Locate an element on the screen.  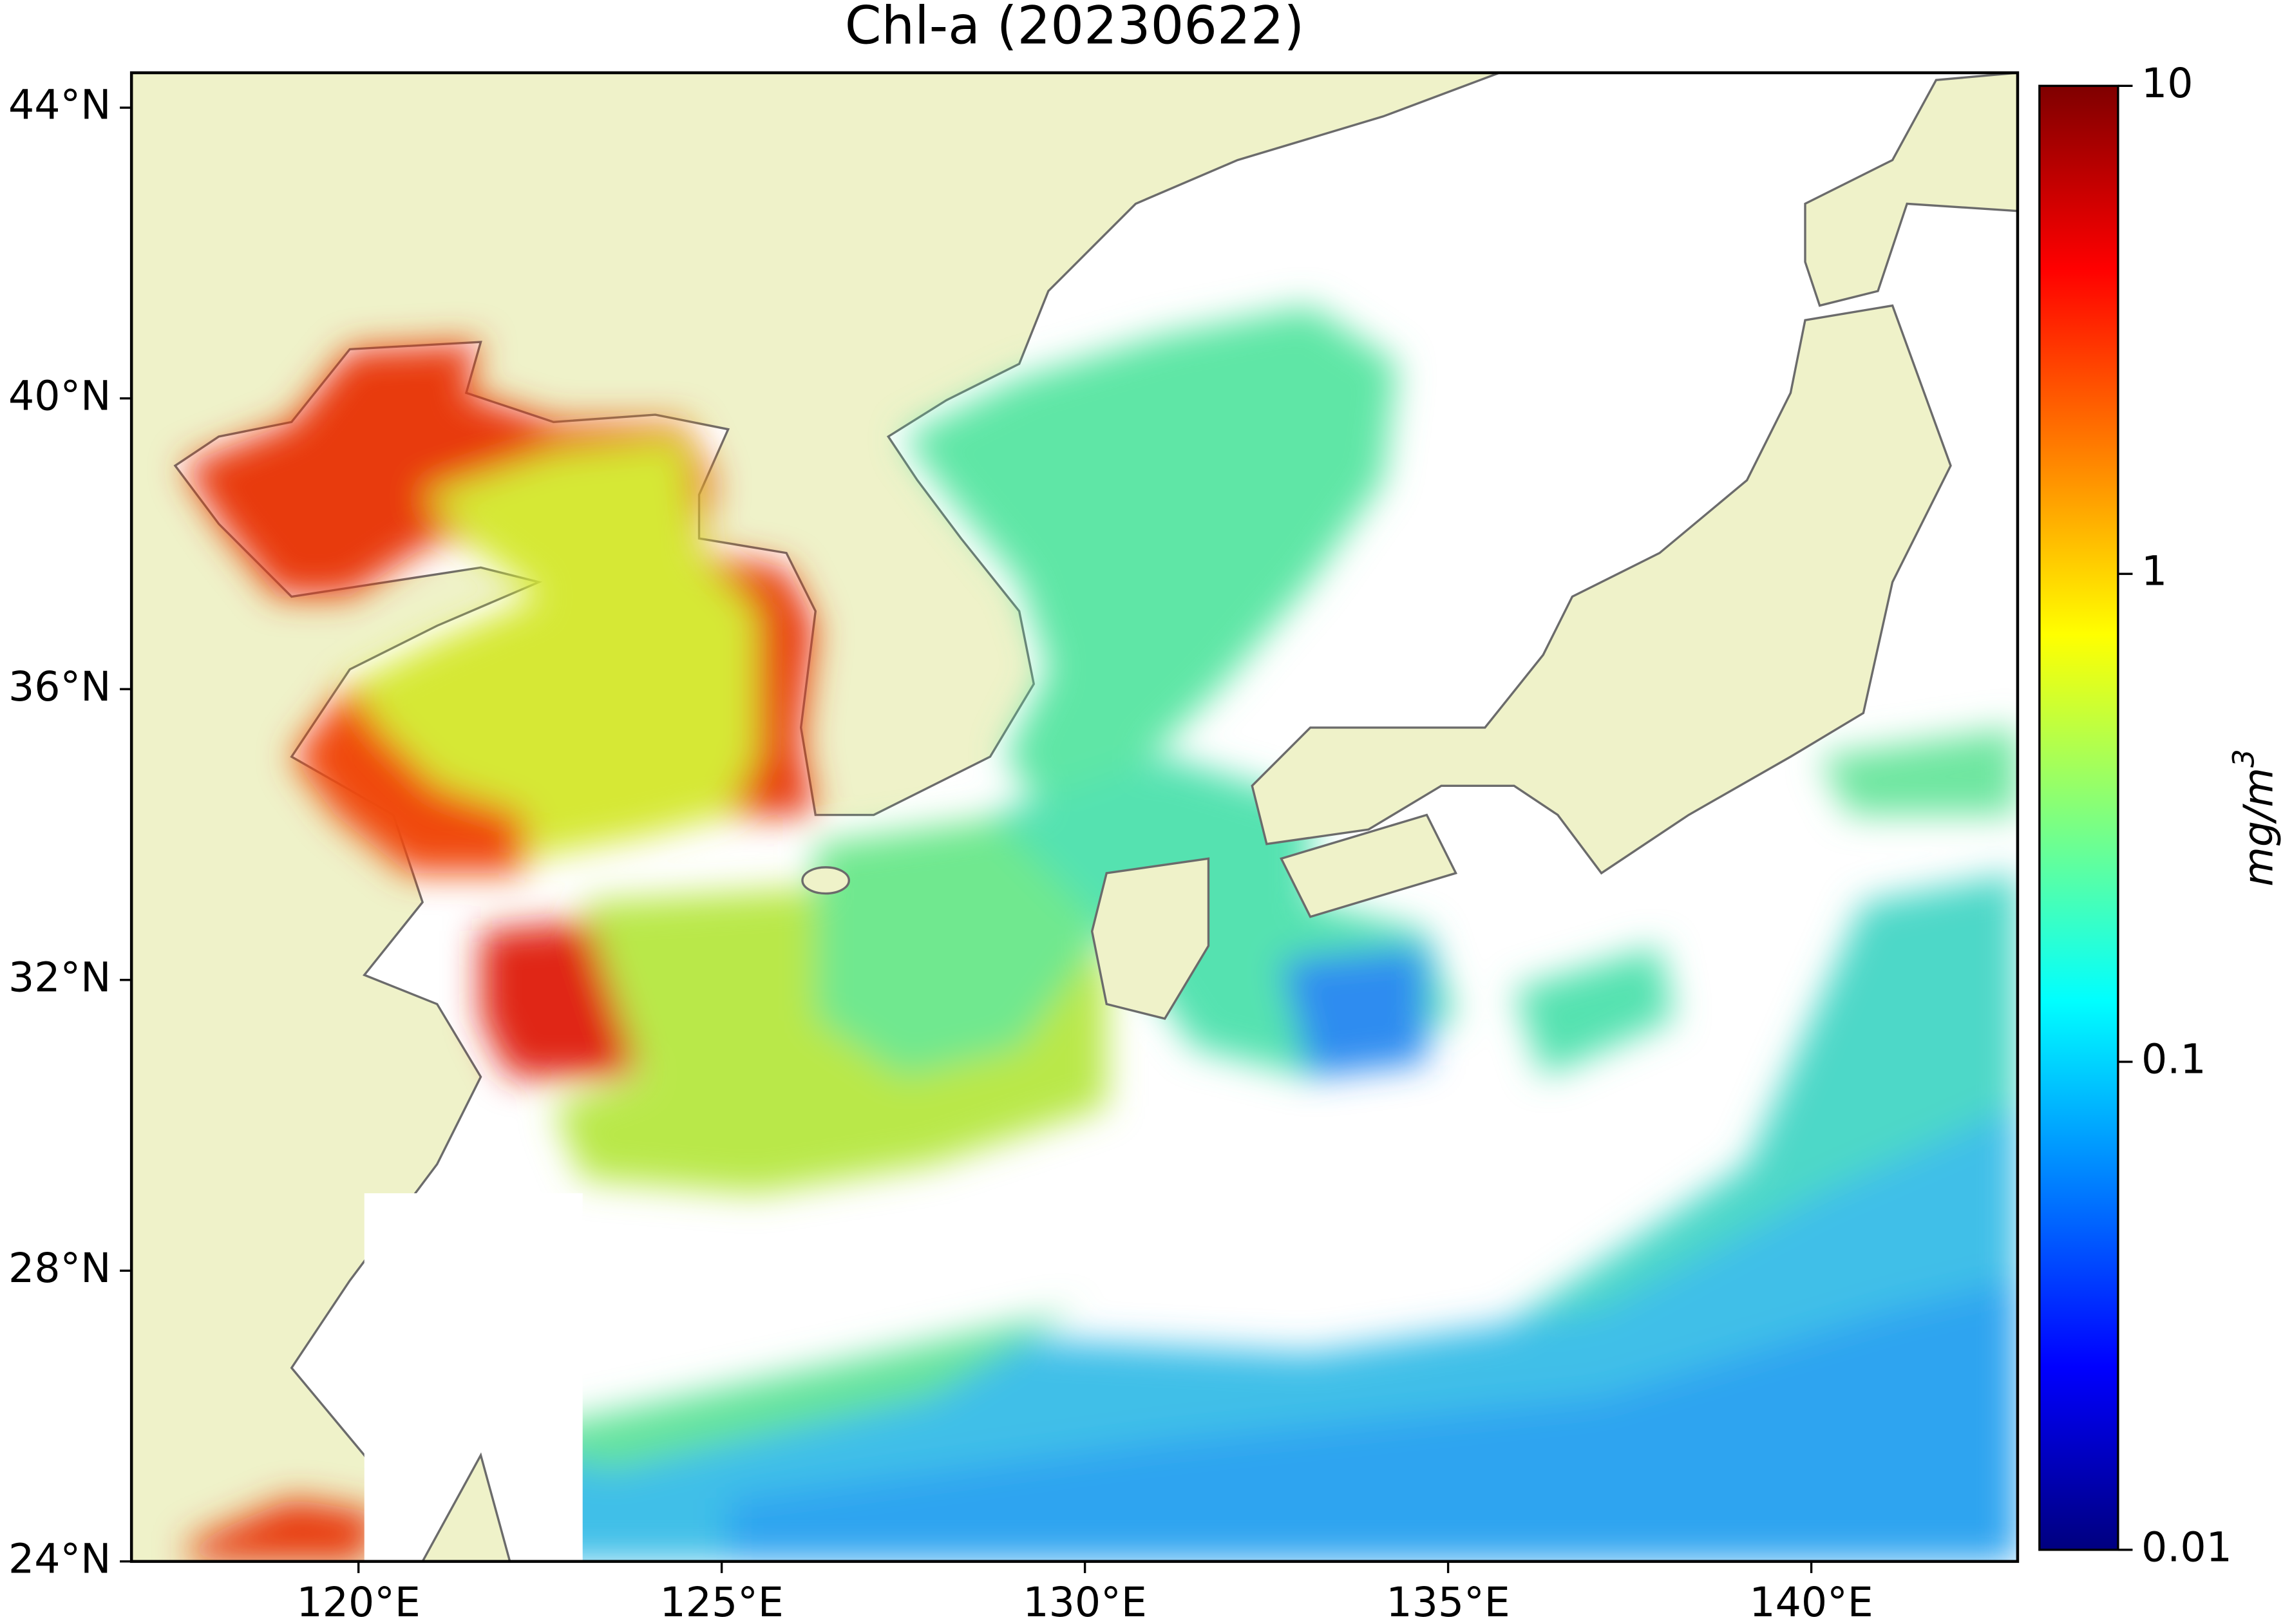
kyushu is located at coordinates (1150, 938).